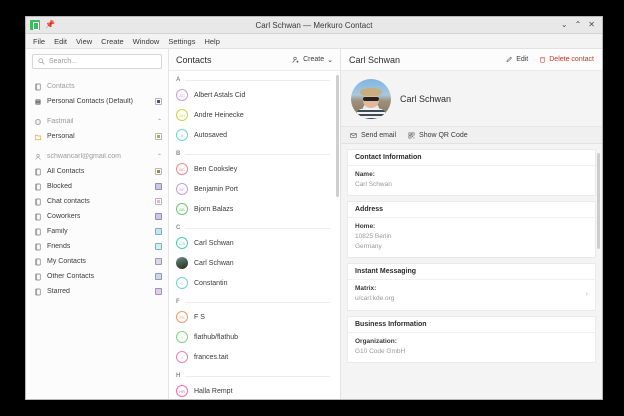 The width and height of the screenshot is (624, 416). I want to click on menu-edit: Edit, so click(61, 41).